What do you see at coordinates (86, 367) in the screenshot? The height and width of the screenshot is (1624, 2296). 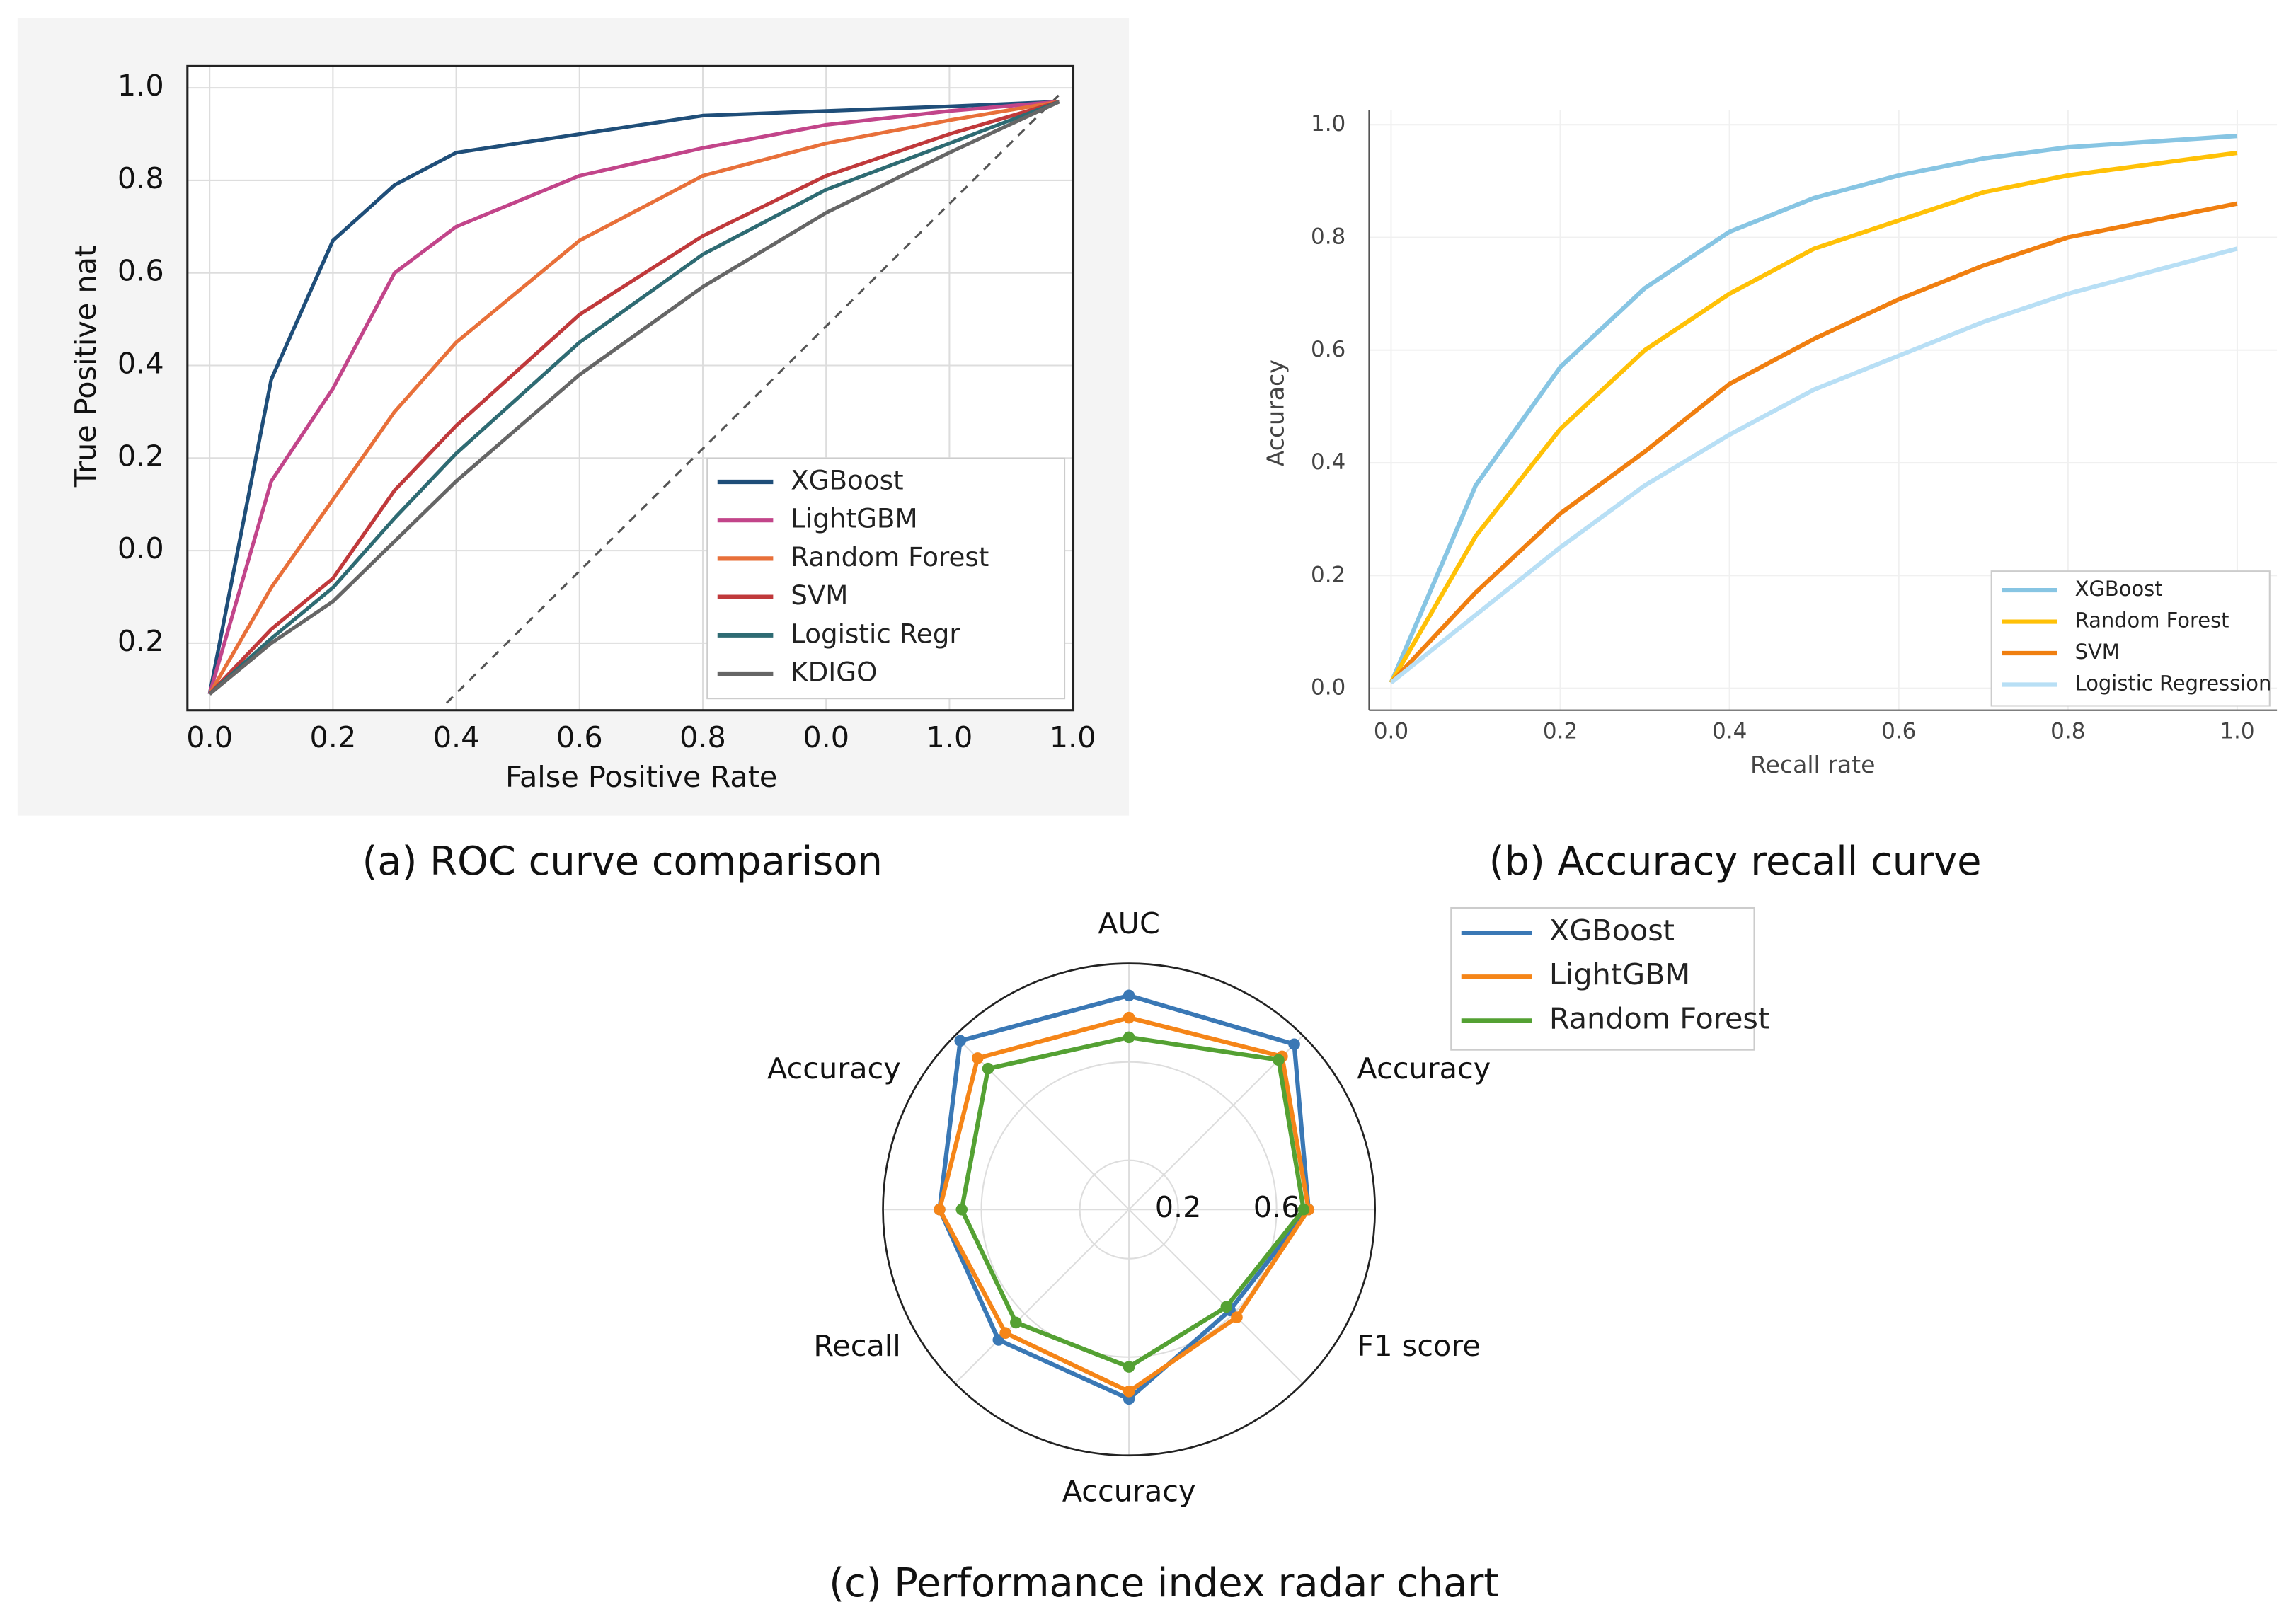 I see `y-axis-label: True Positive nat` at bounding box center [86, 367].